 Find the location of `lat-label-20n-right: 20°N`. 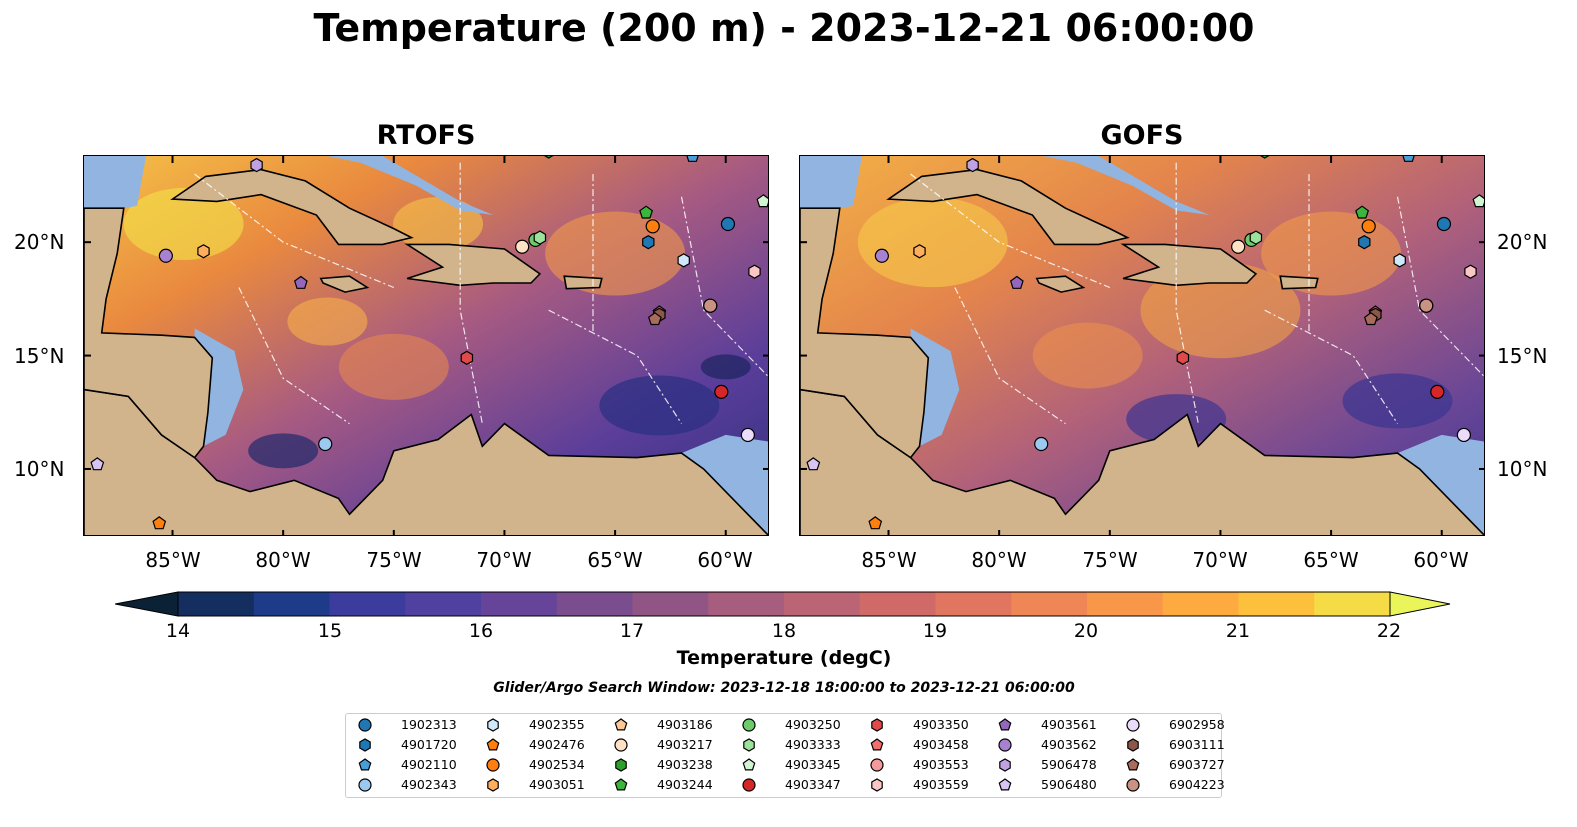

lat-label-20n-right: 20°N is located at coordinates (1522, 242).